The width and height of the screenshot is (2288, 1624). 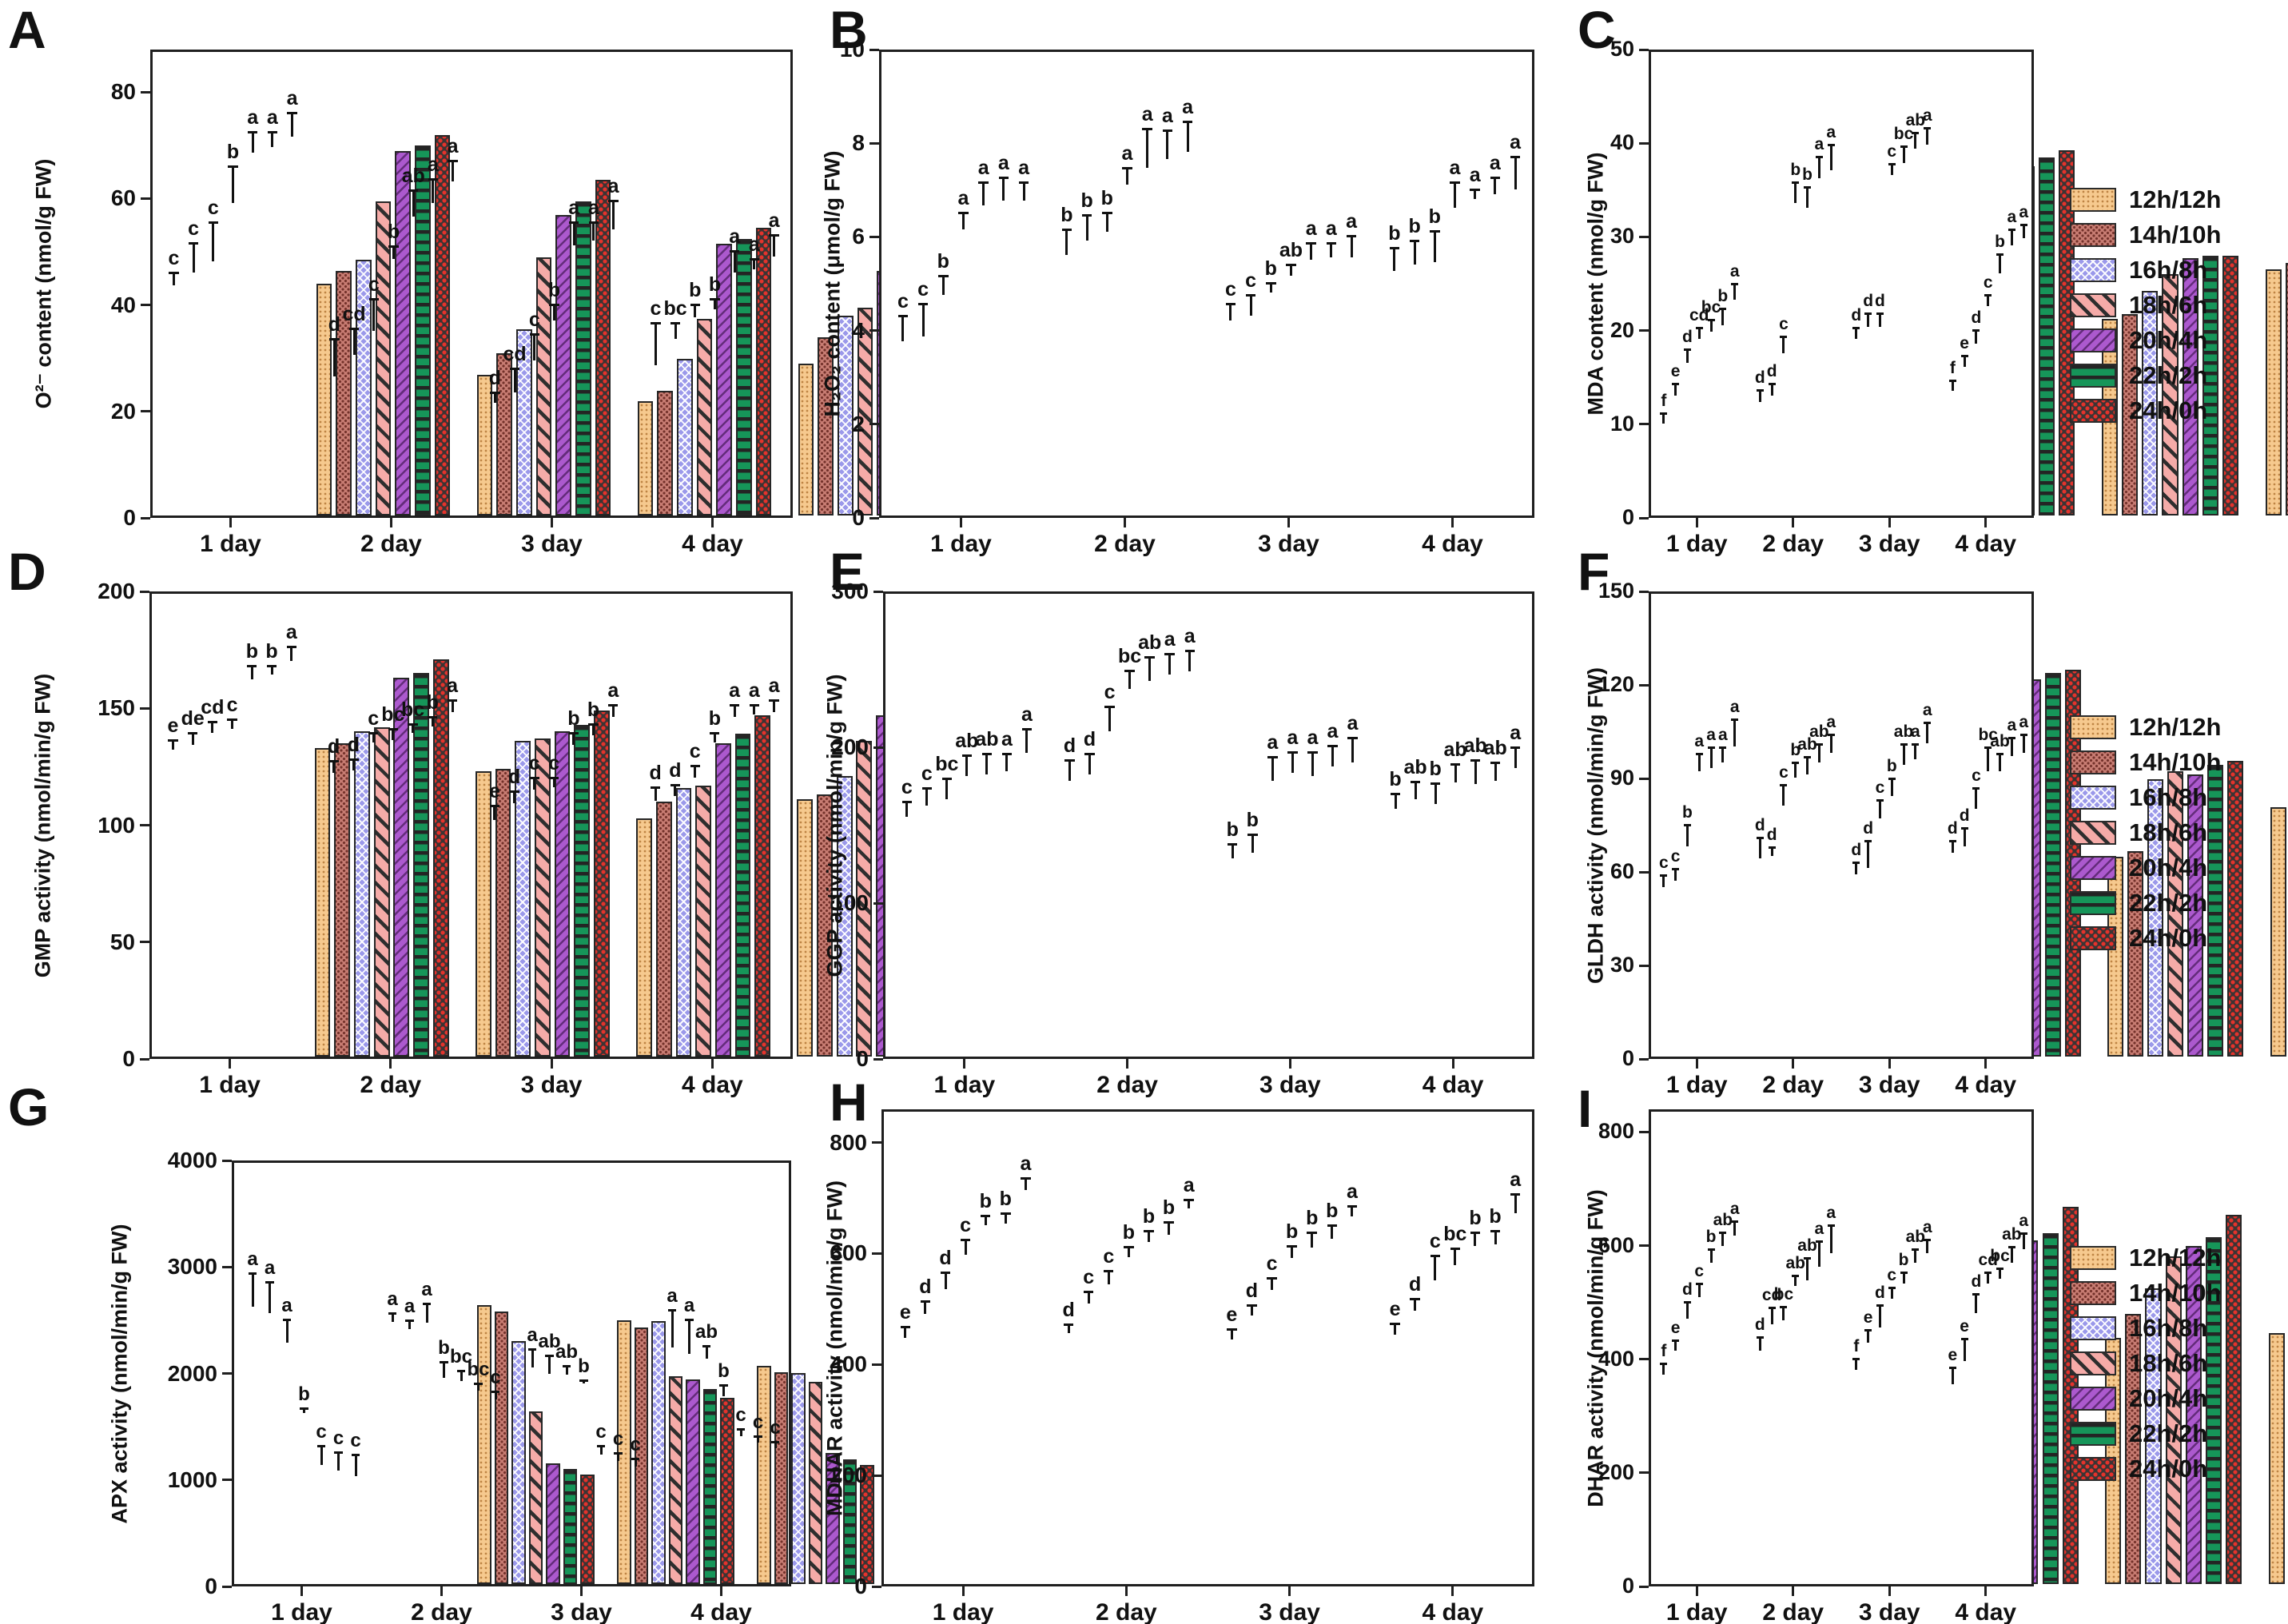 What do you see at coordinates (1616, 1359) in the screenshot?
I see `y-tick-label: 400` at bounding box center [1616, 1359].